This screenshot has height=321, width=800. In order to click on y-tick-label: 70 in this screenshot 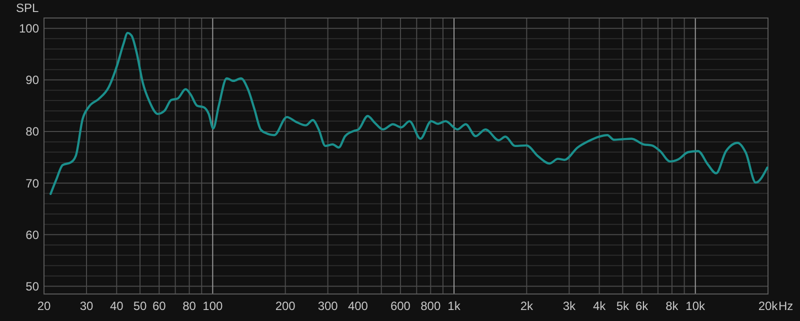, I will do `click(33, 183)`.